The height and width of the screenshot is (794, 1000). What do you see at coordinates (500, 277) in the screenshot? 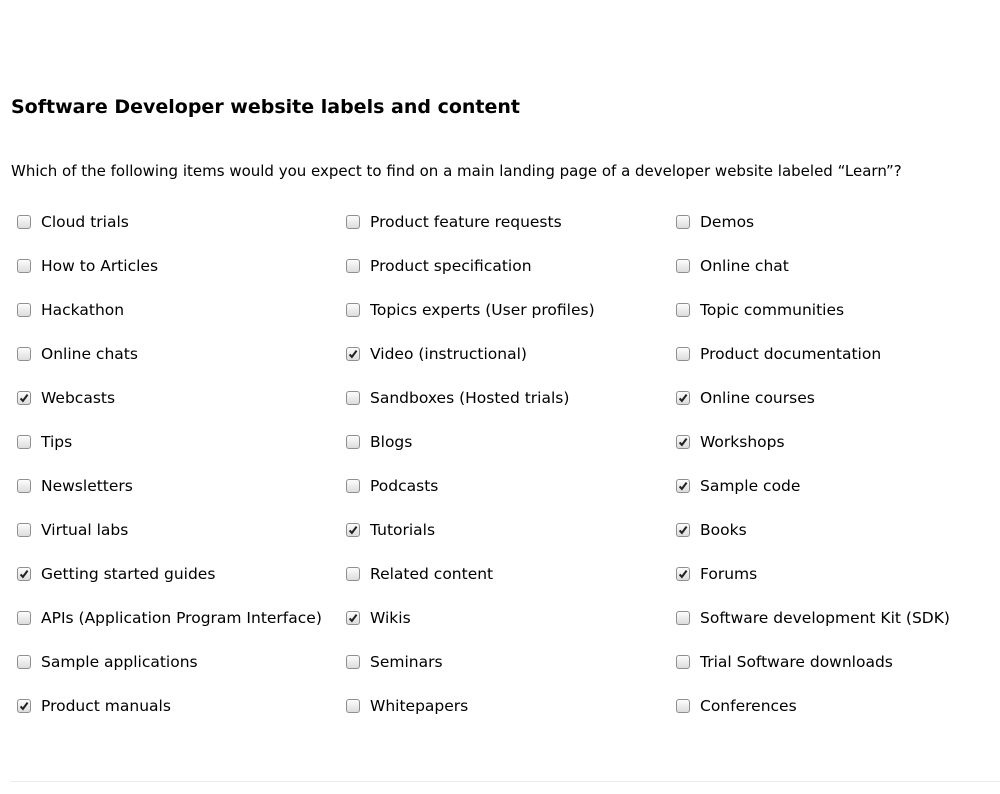
I see `checkbox-option-product-specification: Product specification` at bounding box center [500, 277].